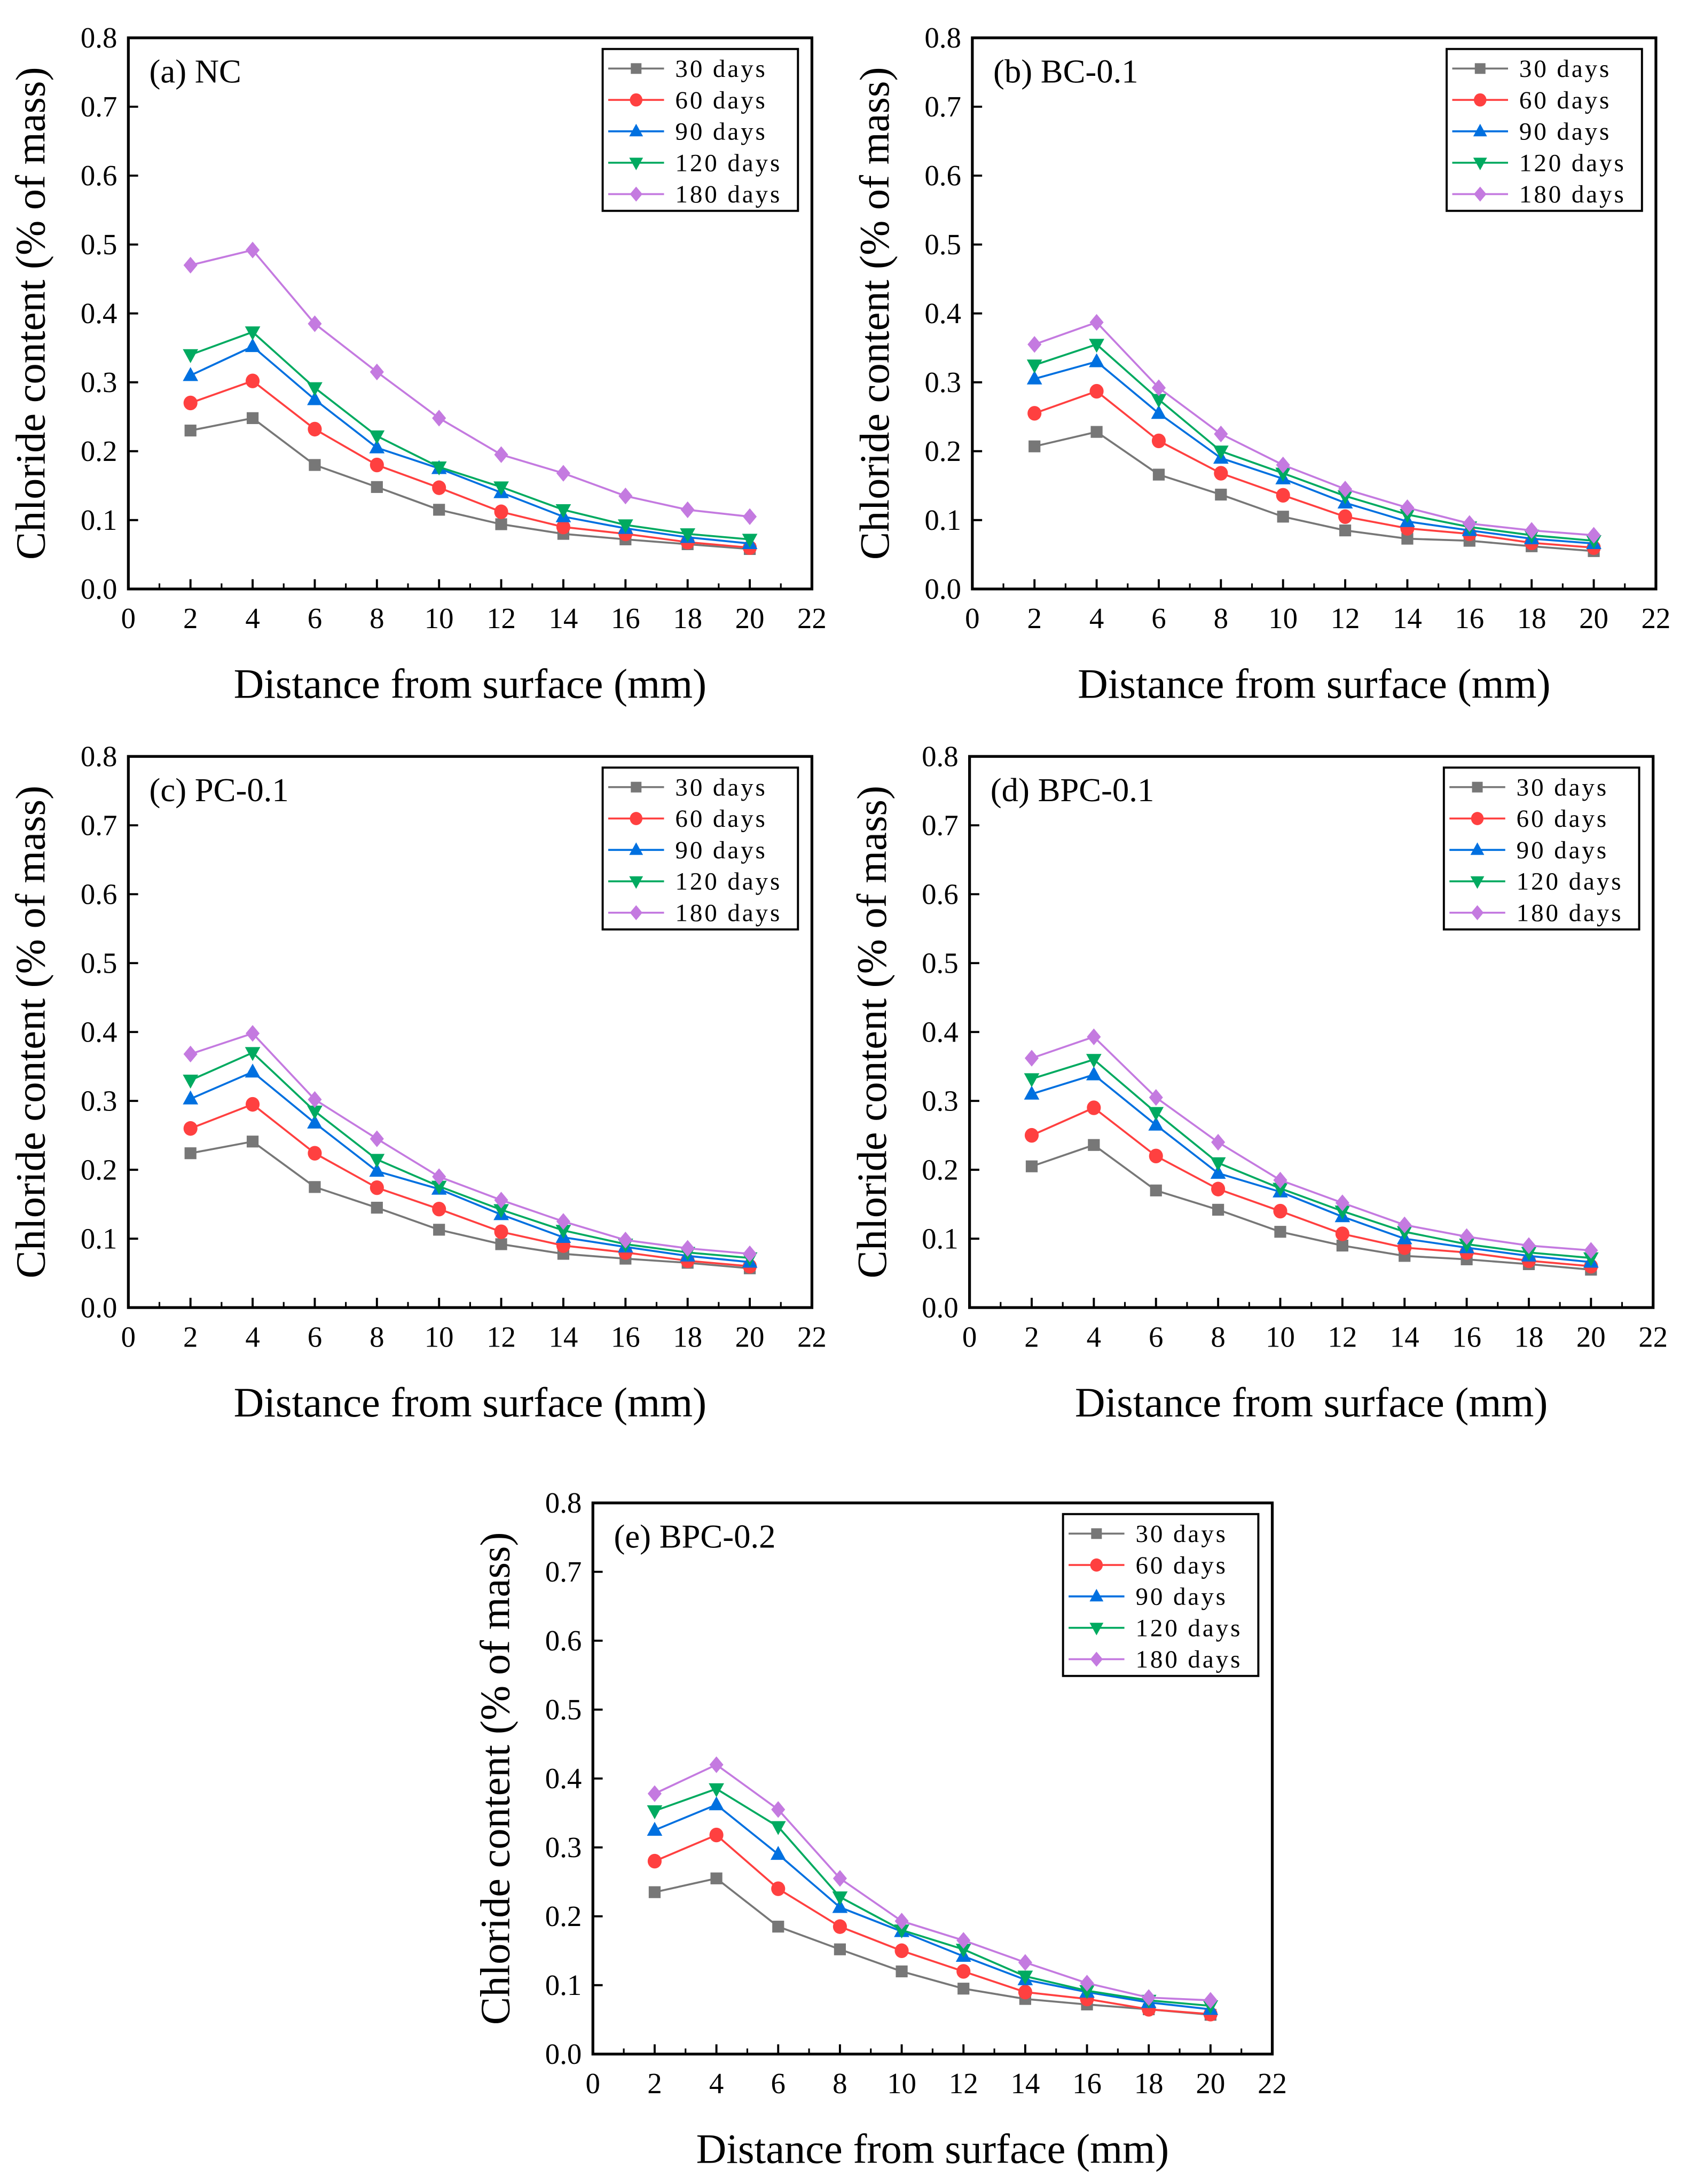 The image size is (1688, 2184). I want to click on legend: 30 days 60 days 90 days 120 days 180 days, so click(1544, 130).